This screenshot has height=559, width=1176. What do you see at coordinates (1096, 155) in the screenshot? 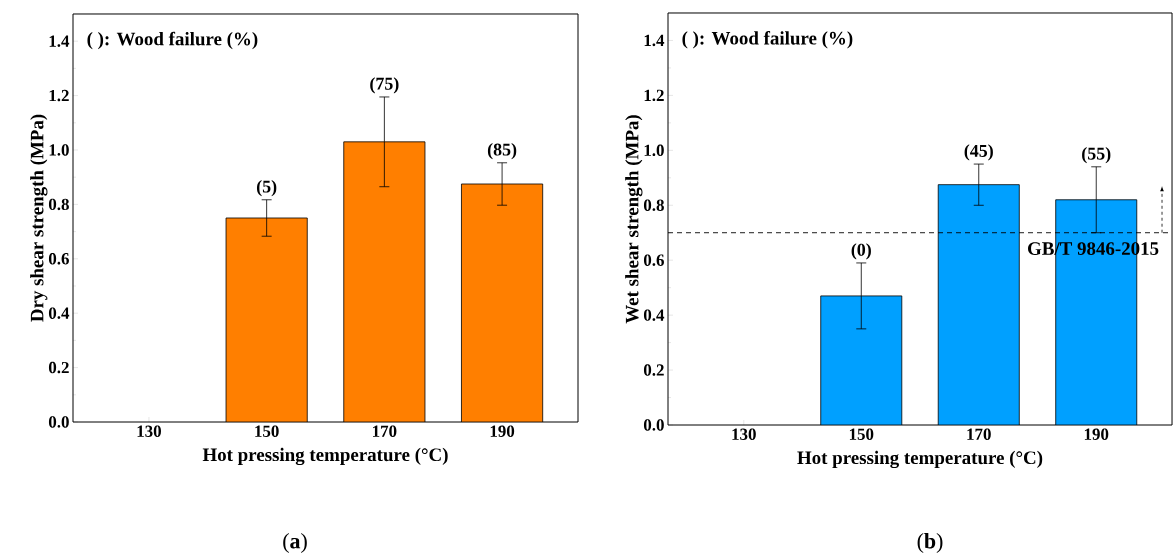
I see `annotation: (55)` at bounding box center [1096, 155].